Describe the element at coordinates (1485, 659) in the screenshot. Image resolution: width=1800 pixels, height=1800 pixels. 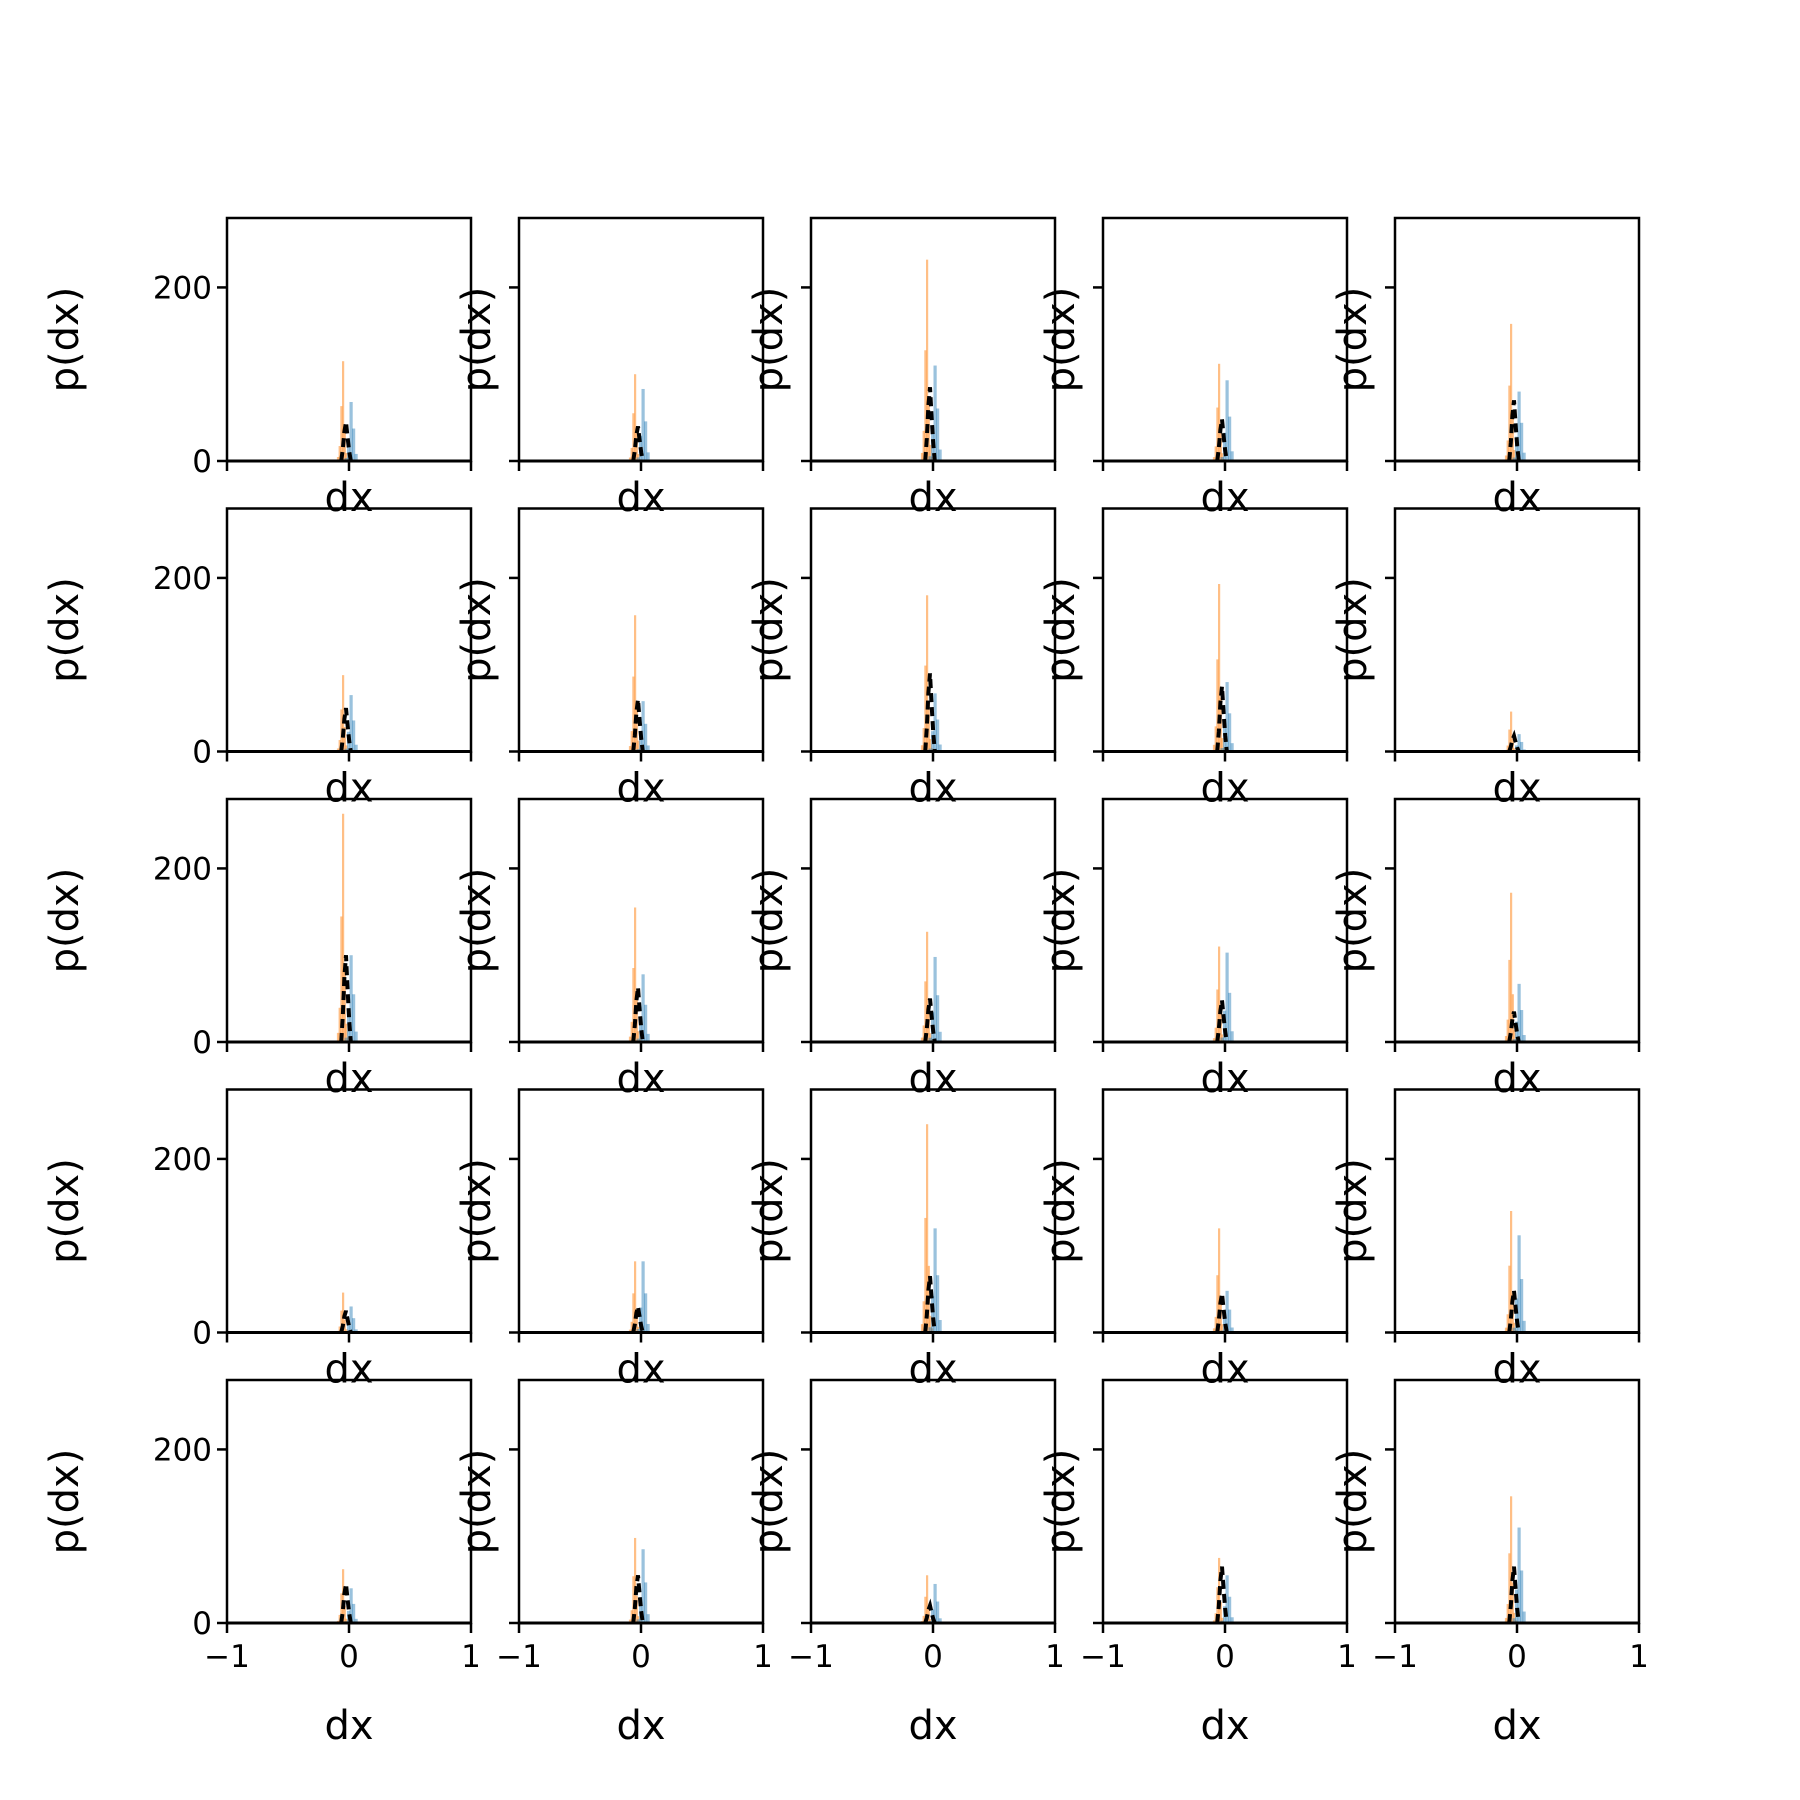
I see `panel-2-5: dx p(dx)` at that location.